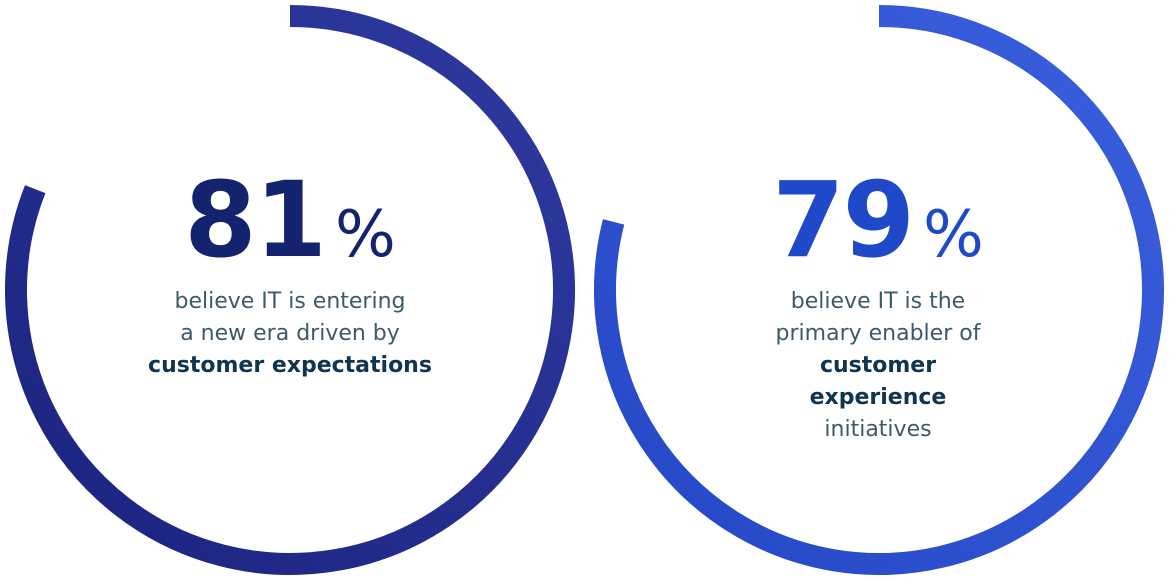  Describe the element at coordinates (843, 220) in the screenshot. I see `stat-value-79: 79` at that location.